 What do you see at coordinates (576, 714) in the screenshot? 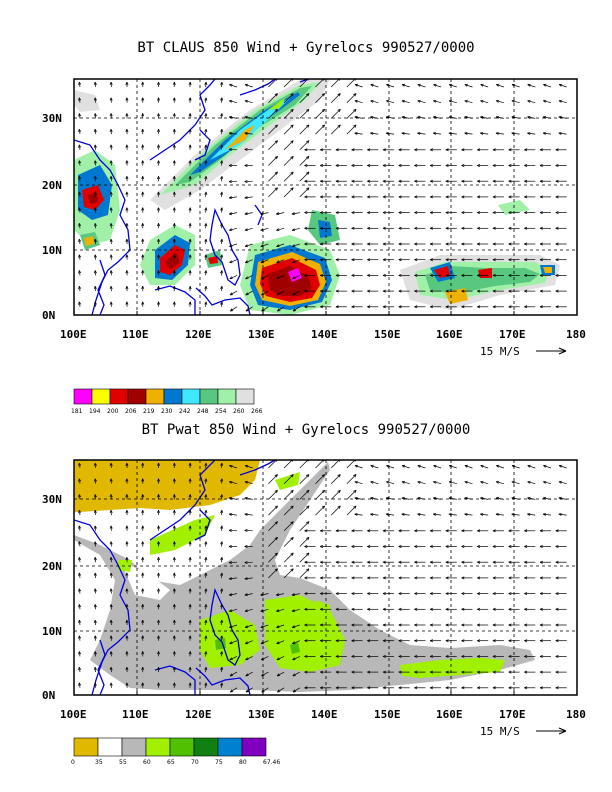
I see `bottom-xtick-8: 180` at bounding box center [576, 714].